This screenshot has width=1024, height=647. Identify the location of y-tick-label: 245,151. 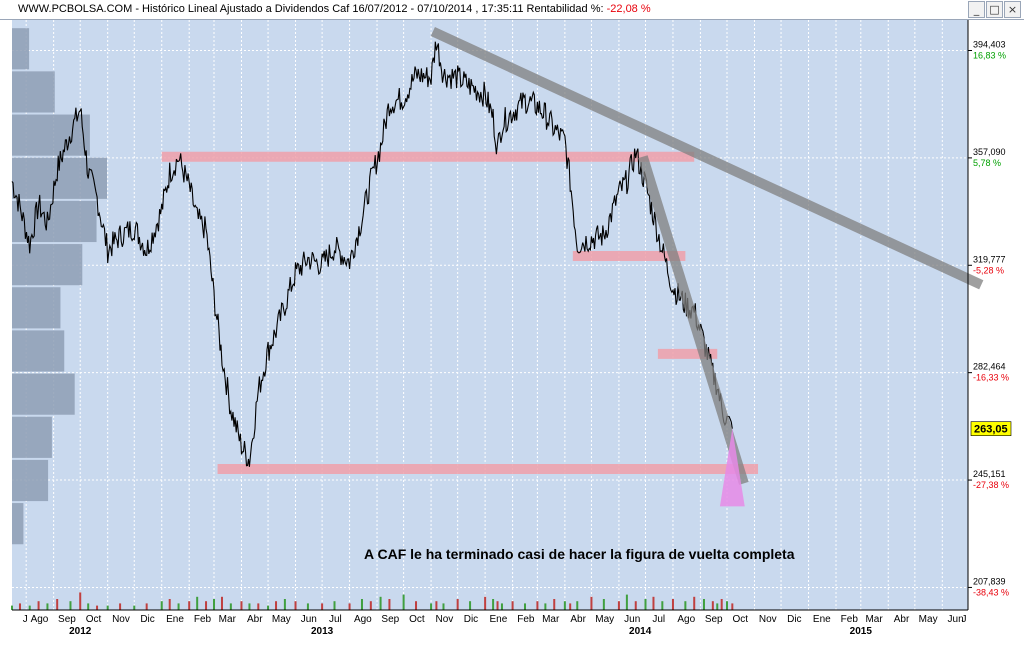
(989, 474).